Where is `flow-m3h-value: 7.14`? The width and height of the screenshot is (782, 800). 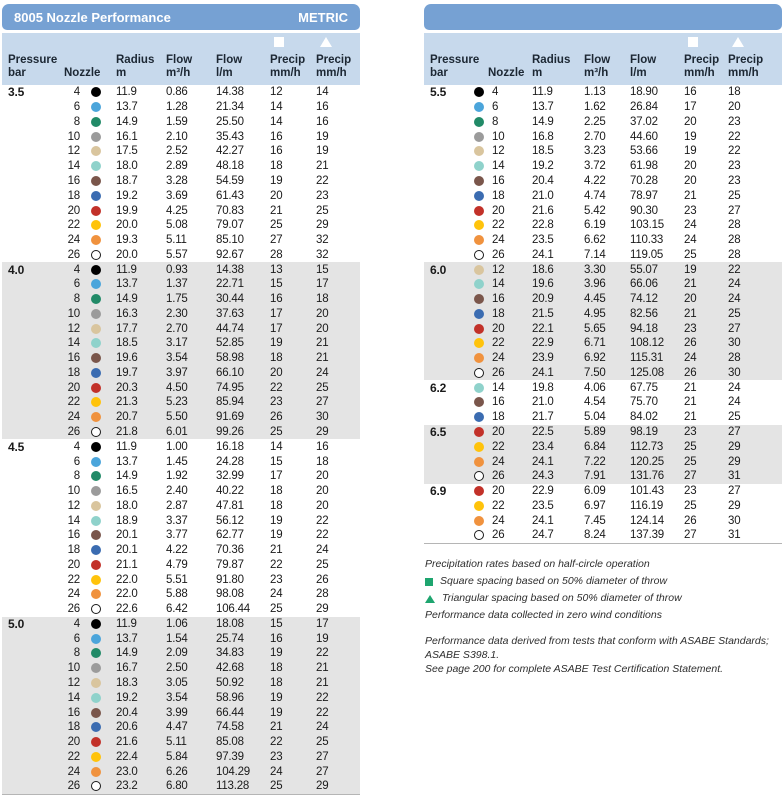 flow-m3h-value: 7.14 is located at coordinates (595, 254).